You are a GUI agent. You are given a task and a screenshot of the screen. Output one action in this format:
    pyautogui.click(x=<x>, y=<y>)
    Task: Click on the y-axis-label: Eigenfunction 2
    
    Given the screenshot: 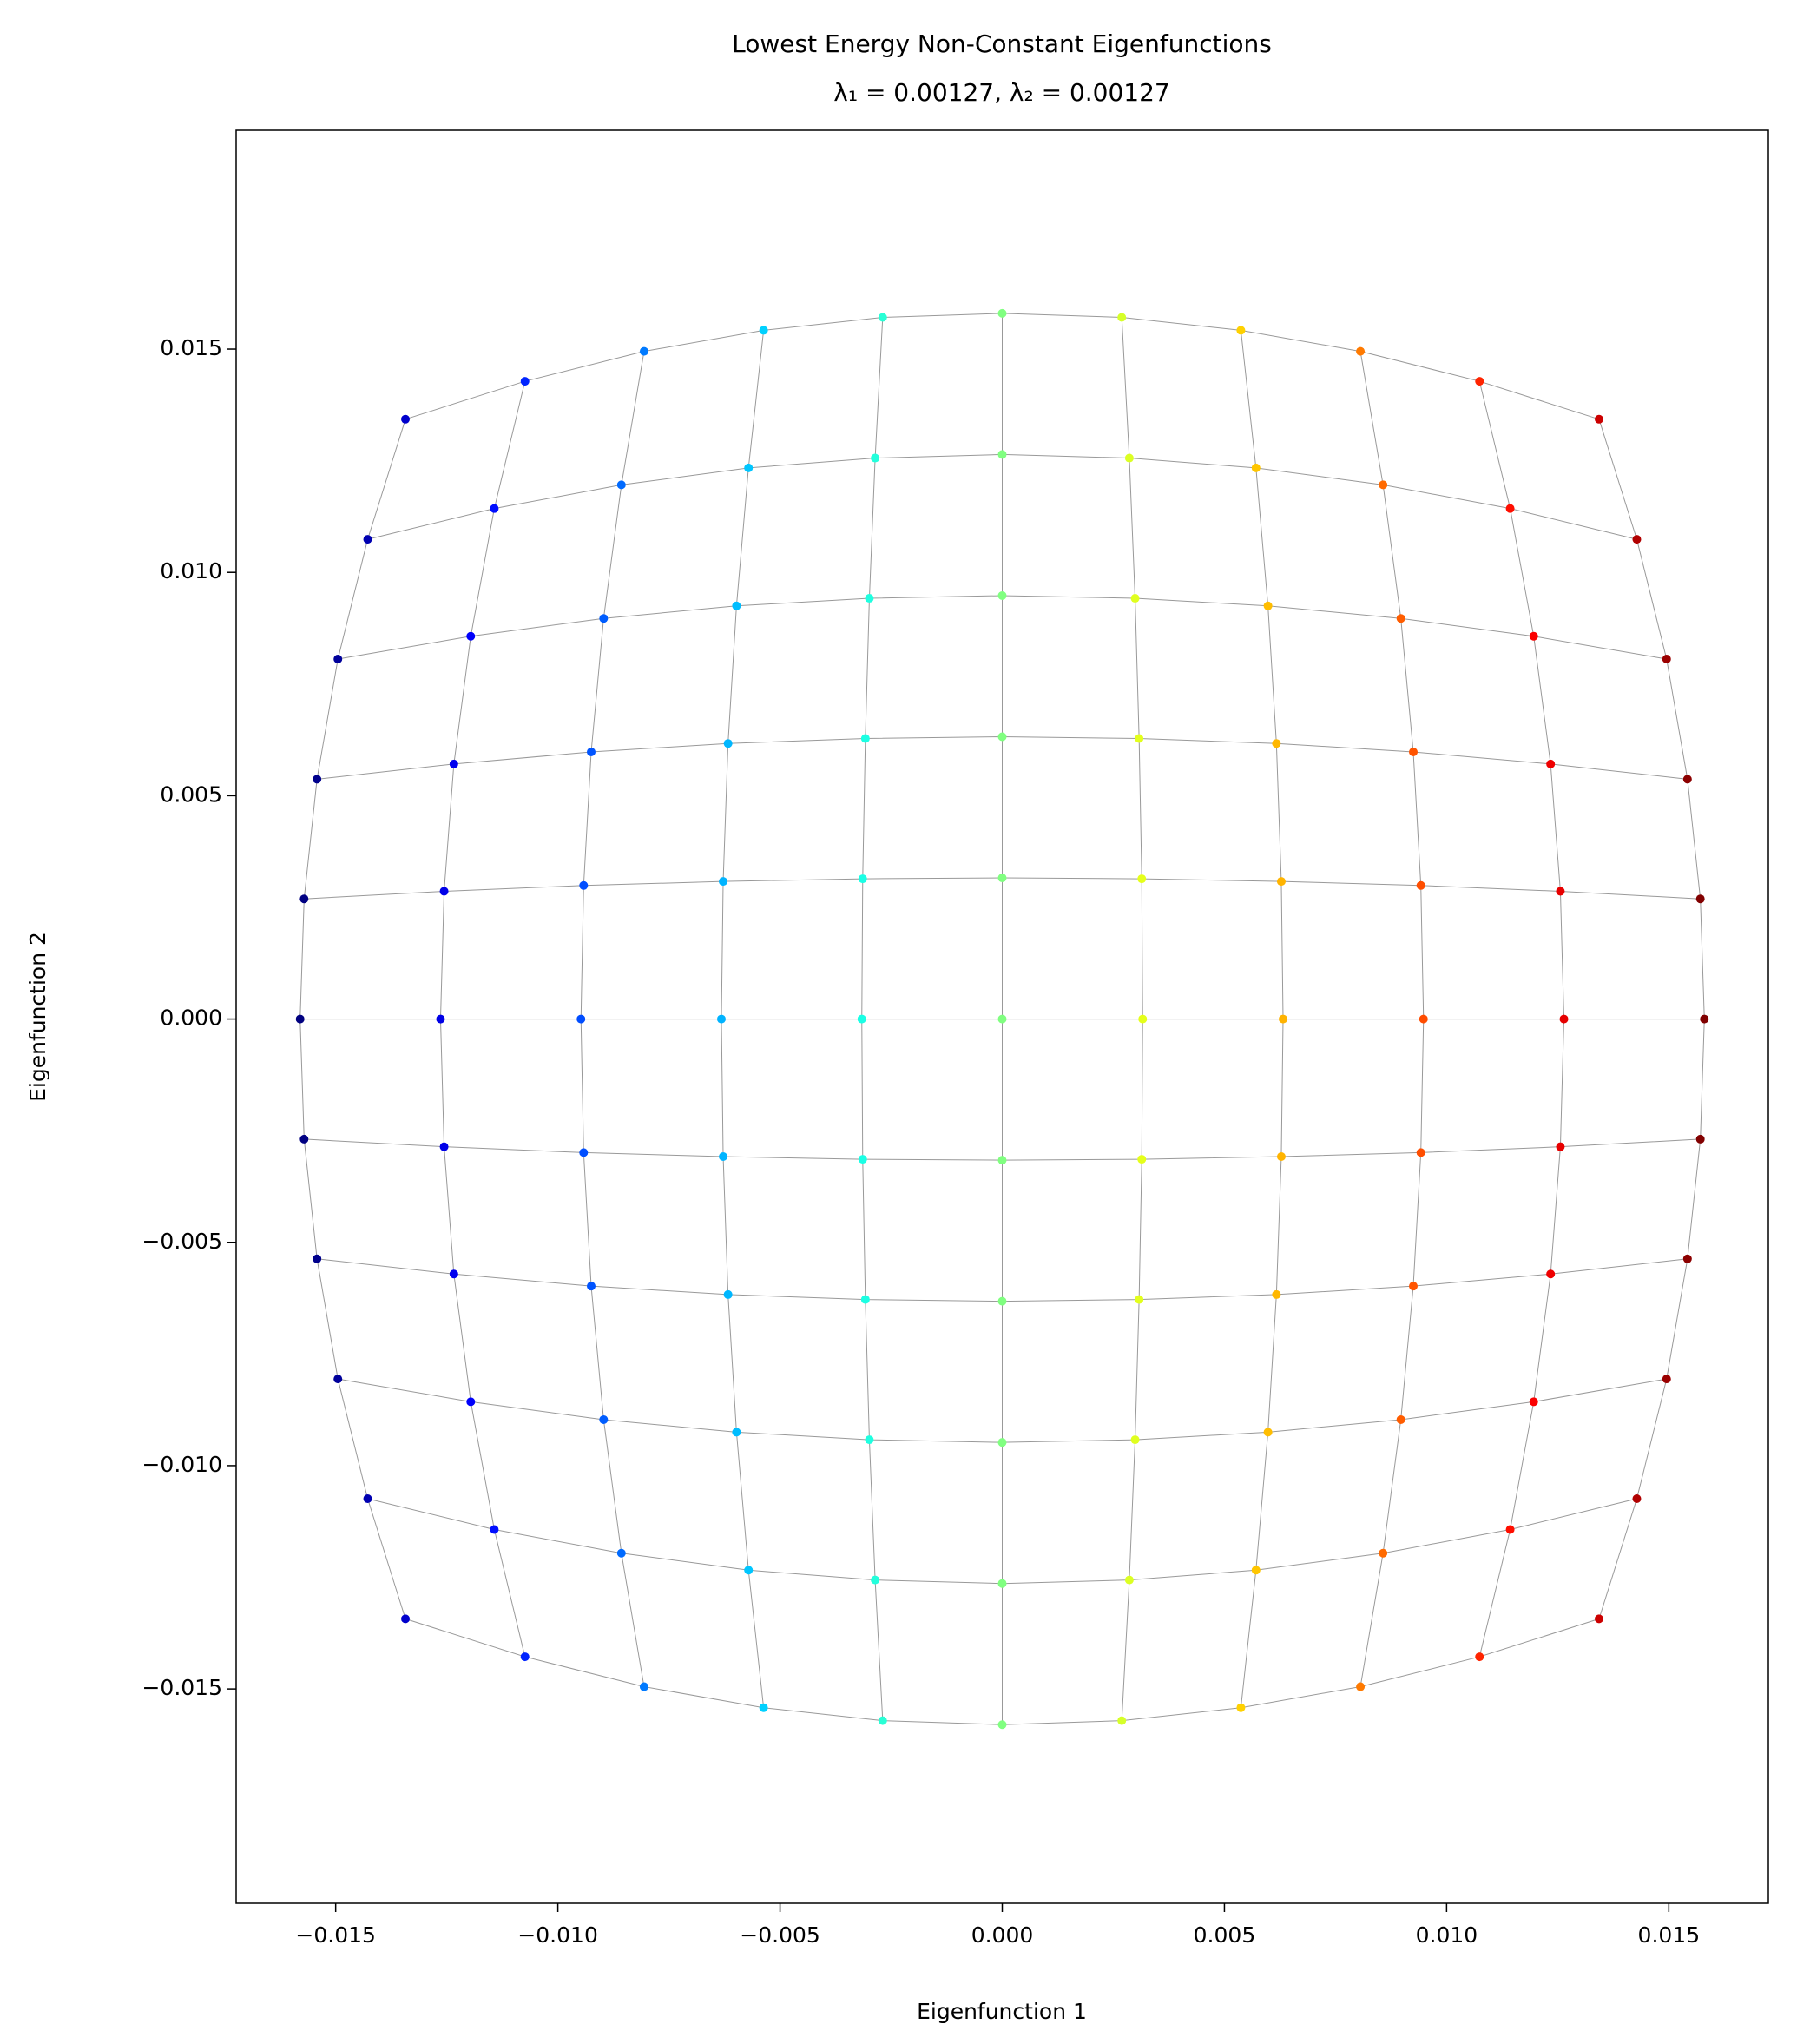 What is the action you would take?
    pyautogui.click(x=37, y=1017)
    